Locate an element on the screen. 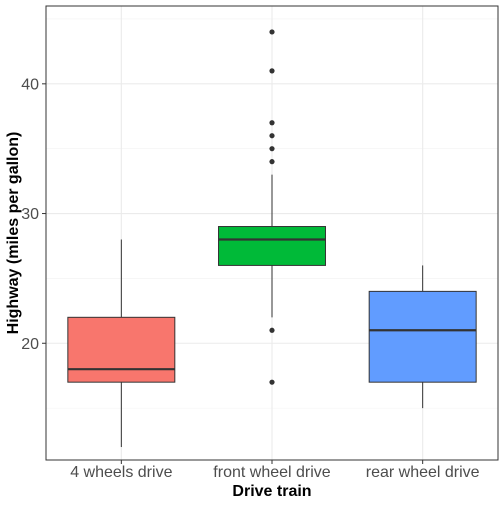 The image size is (504, 509). y-tick-label: 40 is located at coordinates (30, 84).